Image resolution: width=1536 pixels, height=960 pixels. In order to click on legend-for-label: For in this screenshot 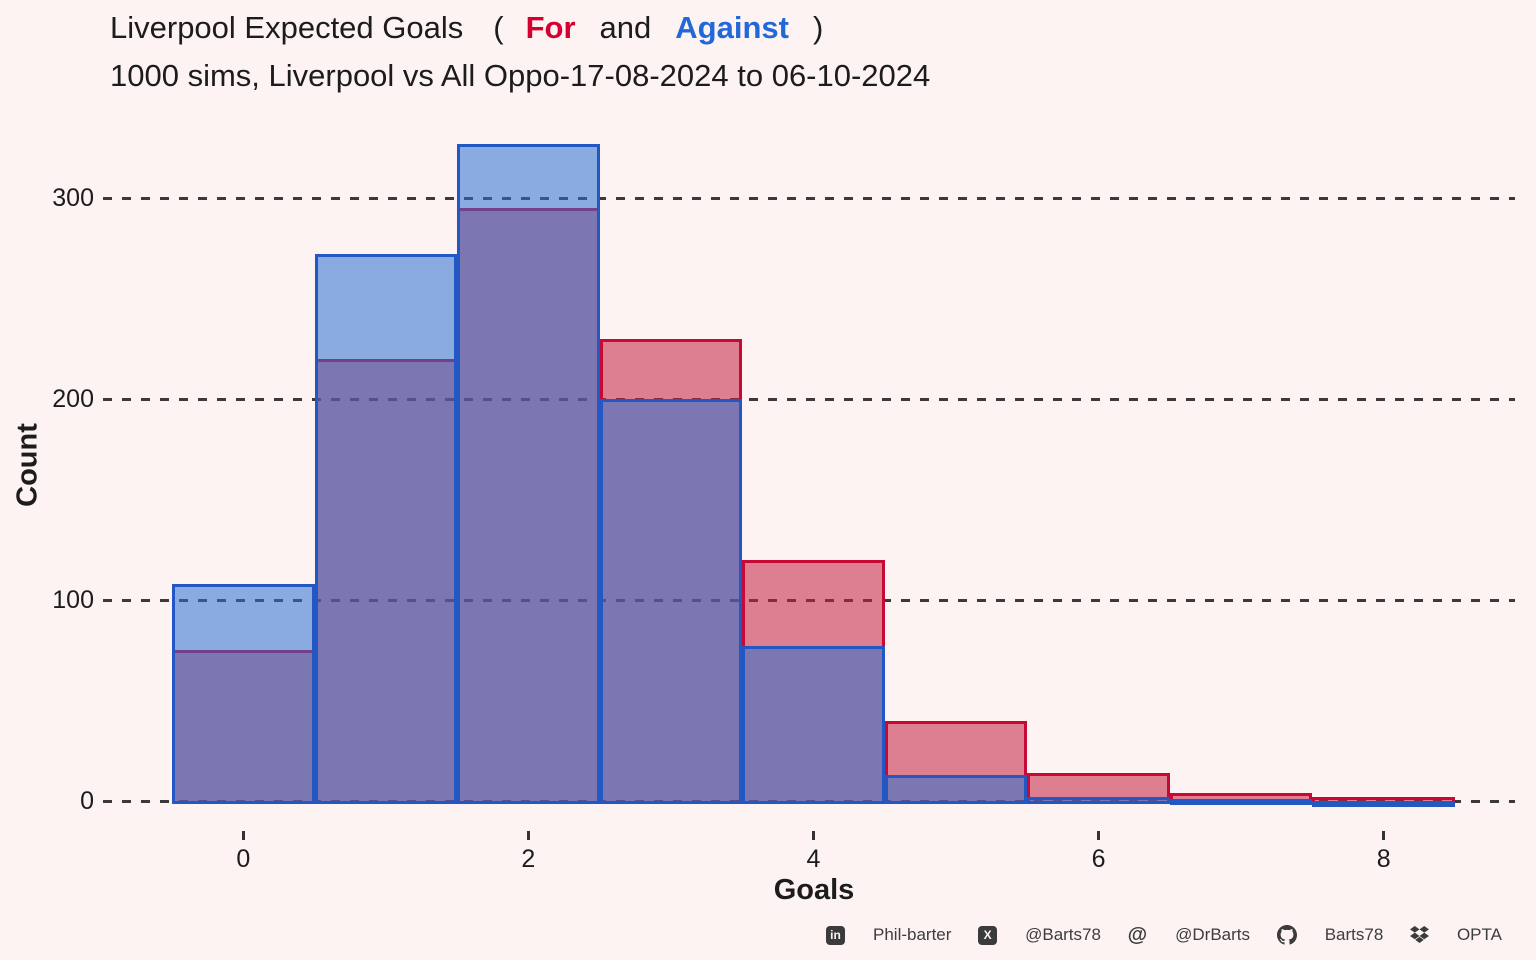, I will do `click(550, 27)`.